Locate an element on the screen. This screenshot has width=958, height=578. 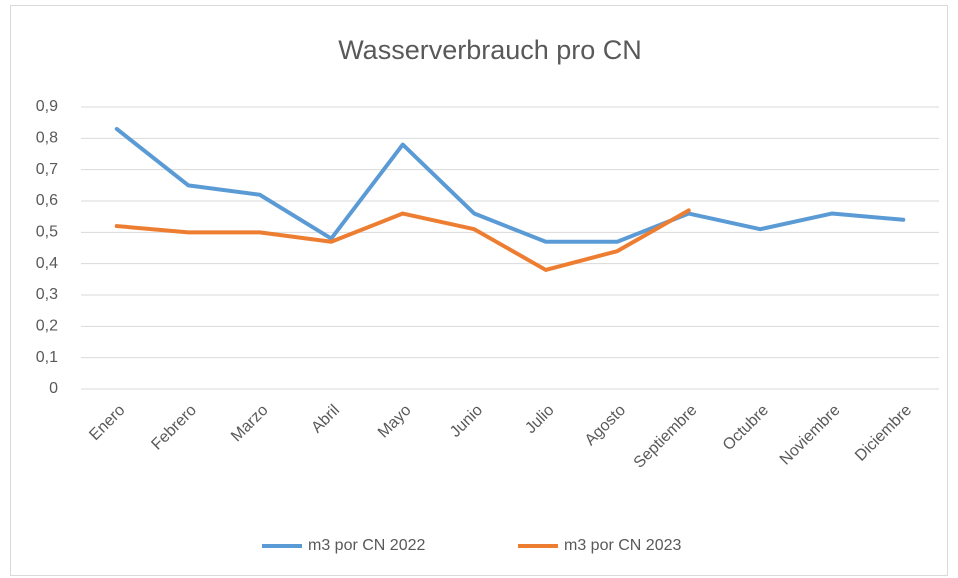
y-tick-label: 0,6 is located at coordinates (47, 200).